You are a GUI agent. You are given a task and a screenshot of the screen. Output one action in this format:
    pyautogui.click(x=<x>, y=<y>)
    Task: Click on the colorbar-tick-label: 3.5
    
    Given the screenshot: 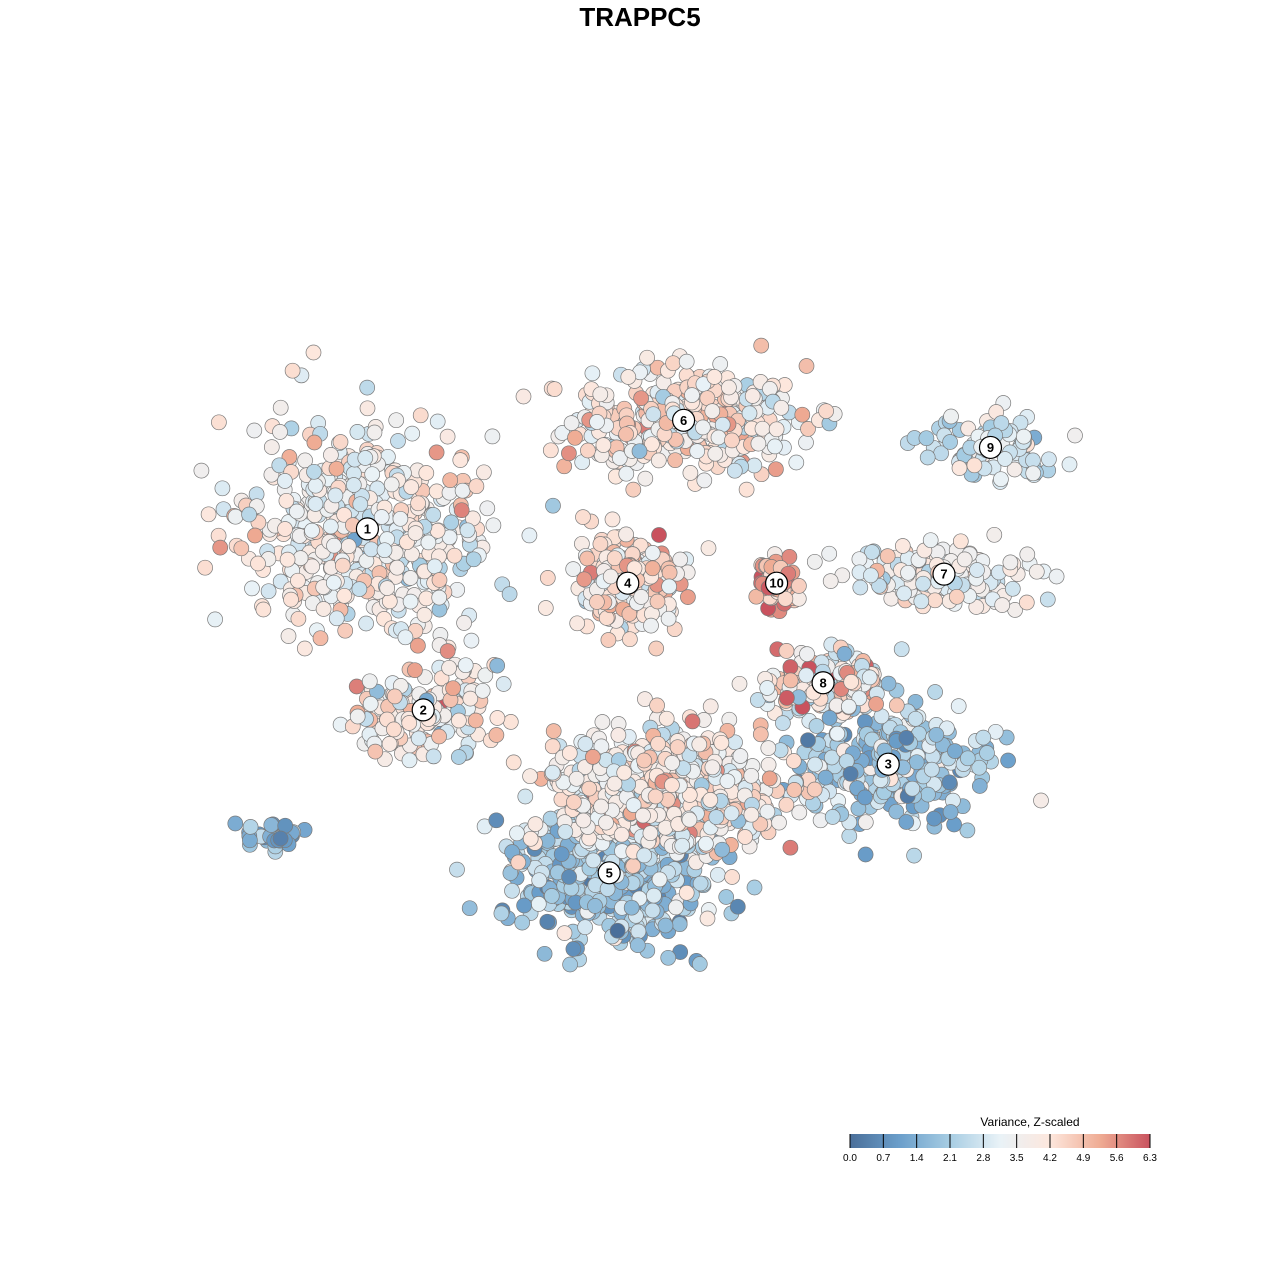 What is the action you would take?
    pyautogui.click(x=1017, y=1158)
    